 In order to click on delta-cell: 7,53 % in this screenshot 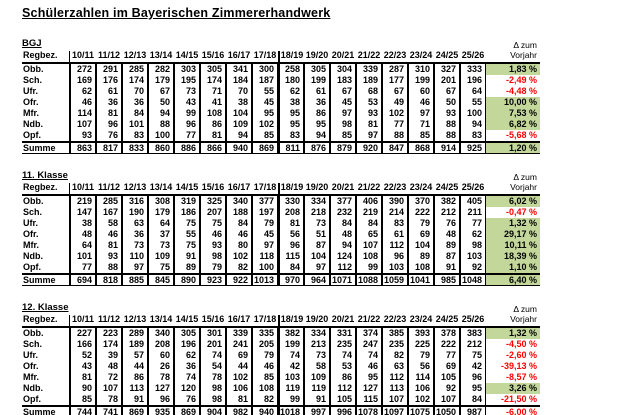, I will do `click(513, 113)`.